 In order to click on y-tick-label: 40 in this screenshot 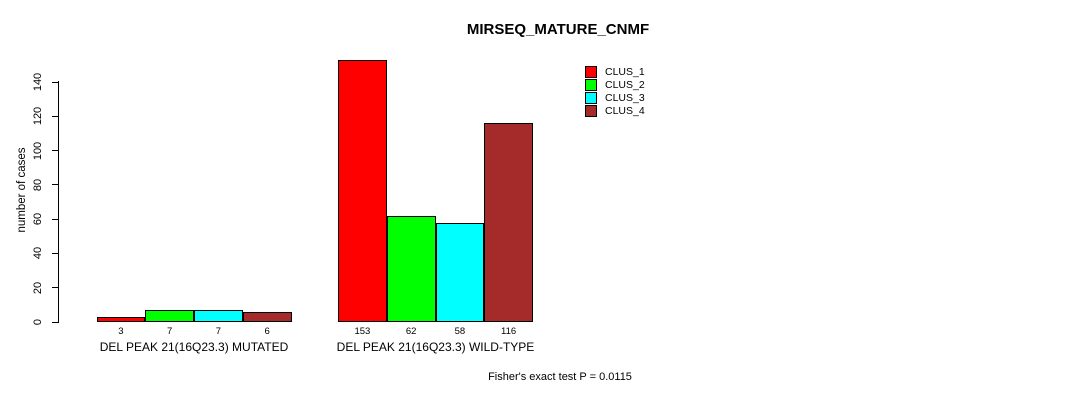, I will do `click(38, 253)`.